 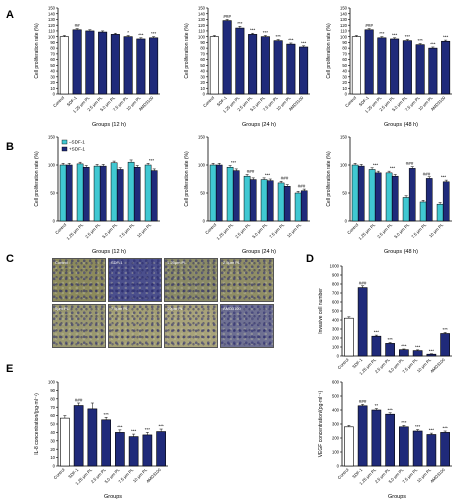 What do you see at coordinates (187, 51) in the screenshot?
I see `y-axis-label: Cell proliferation rate (%)` at bounding box center [187, 51].